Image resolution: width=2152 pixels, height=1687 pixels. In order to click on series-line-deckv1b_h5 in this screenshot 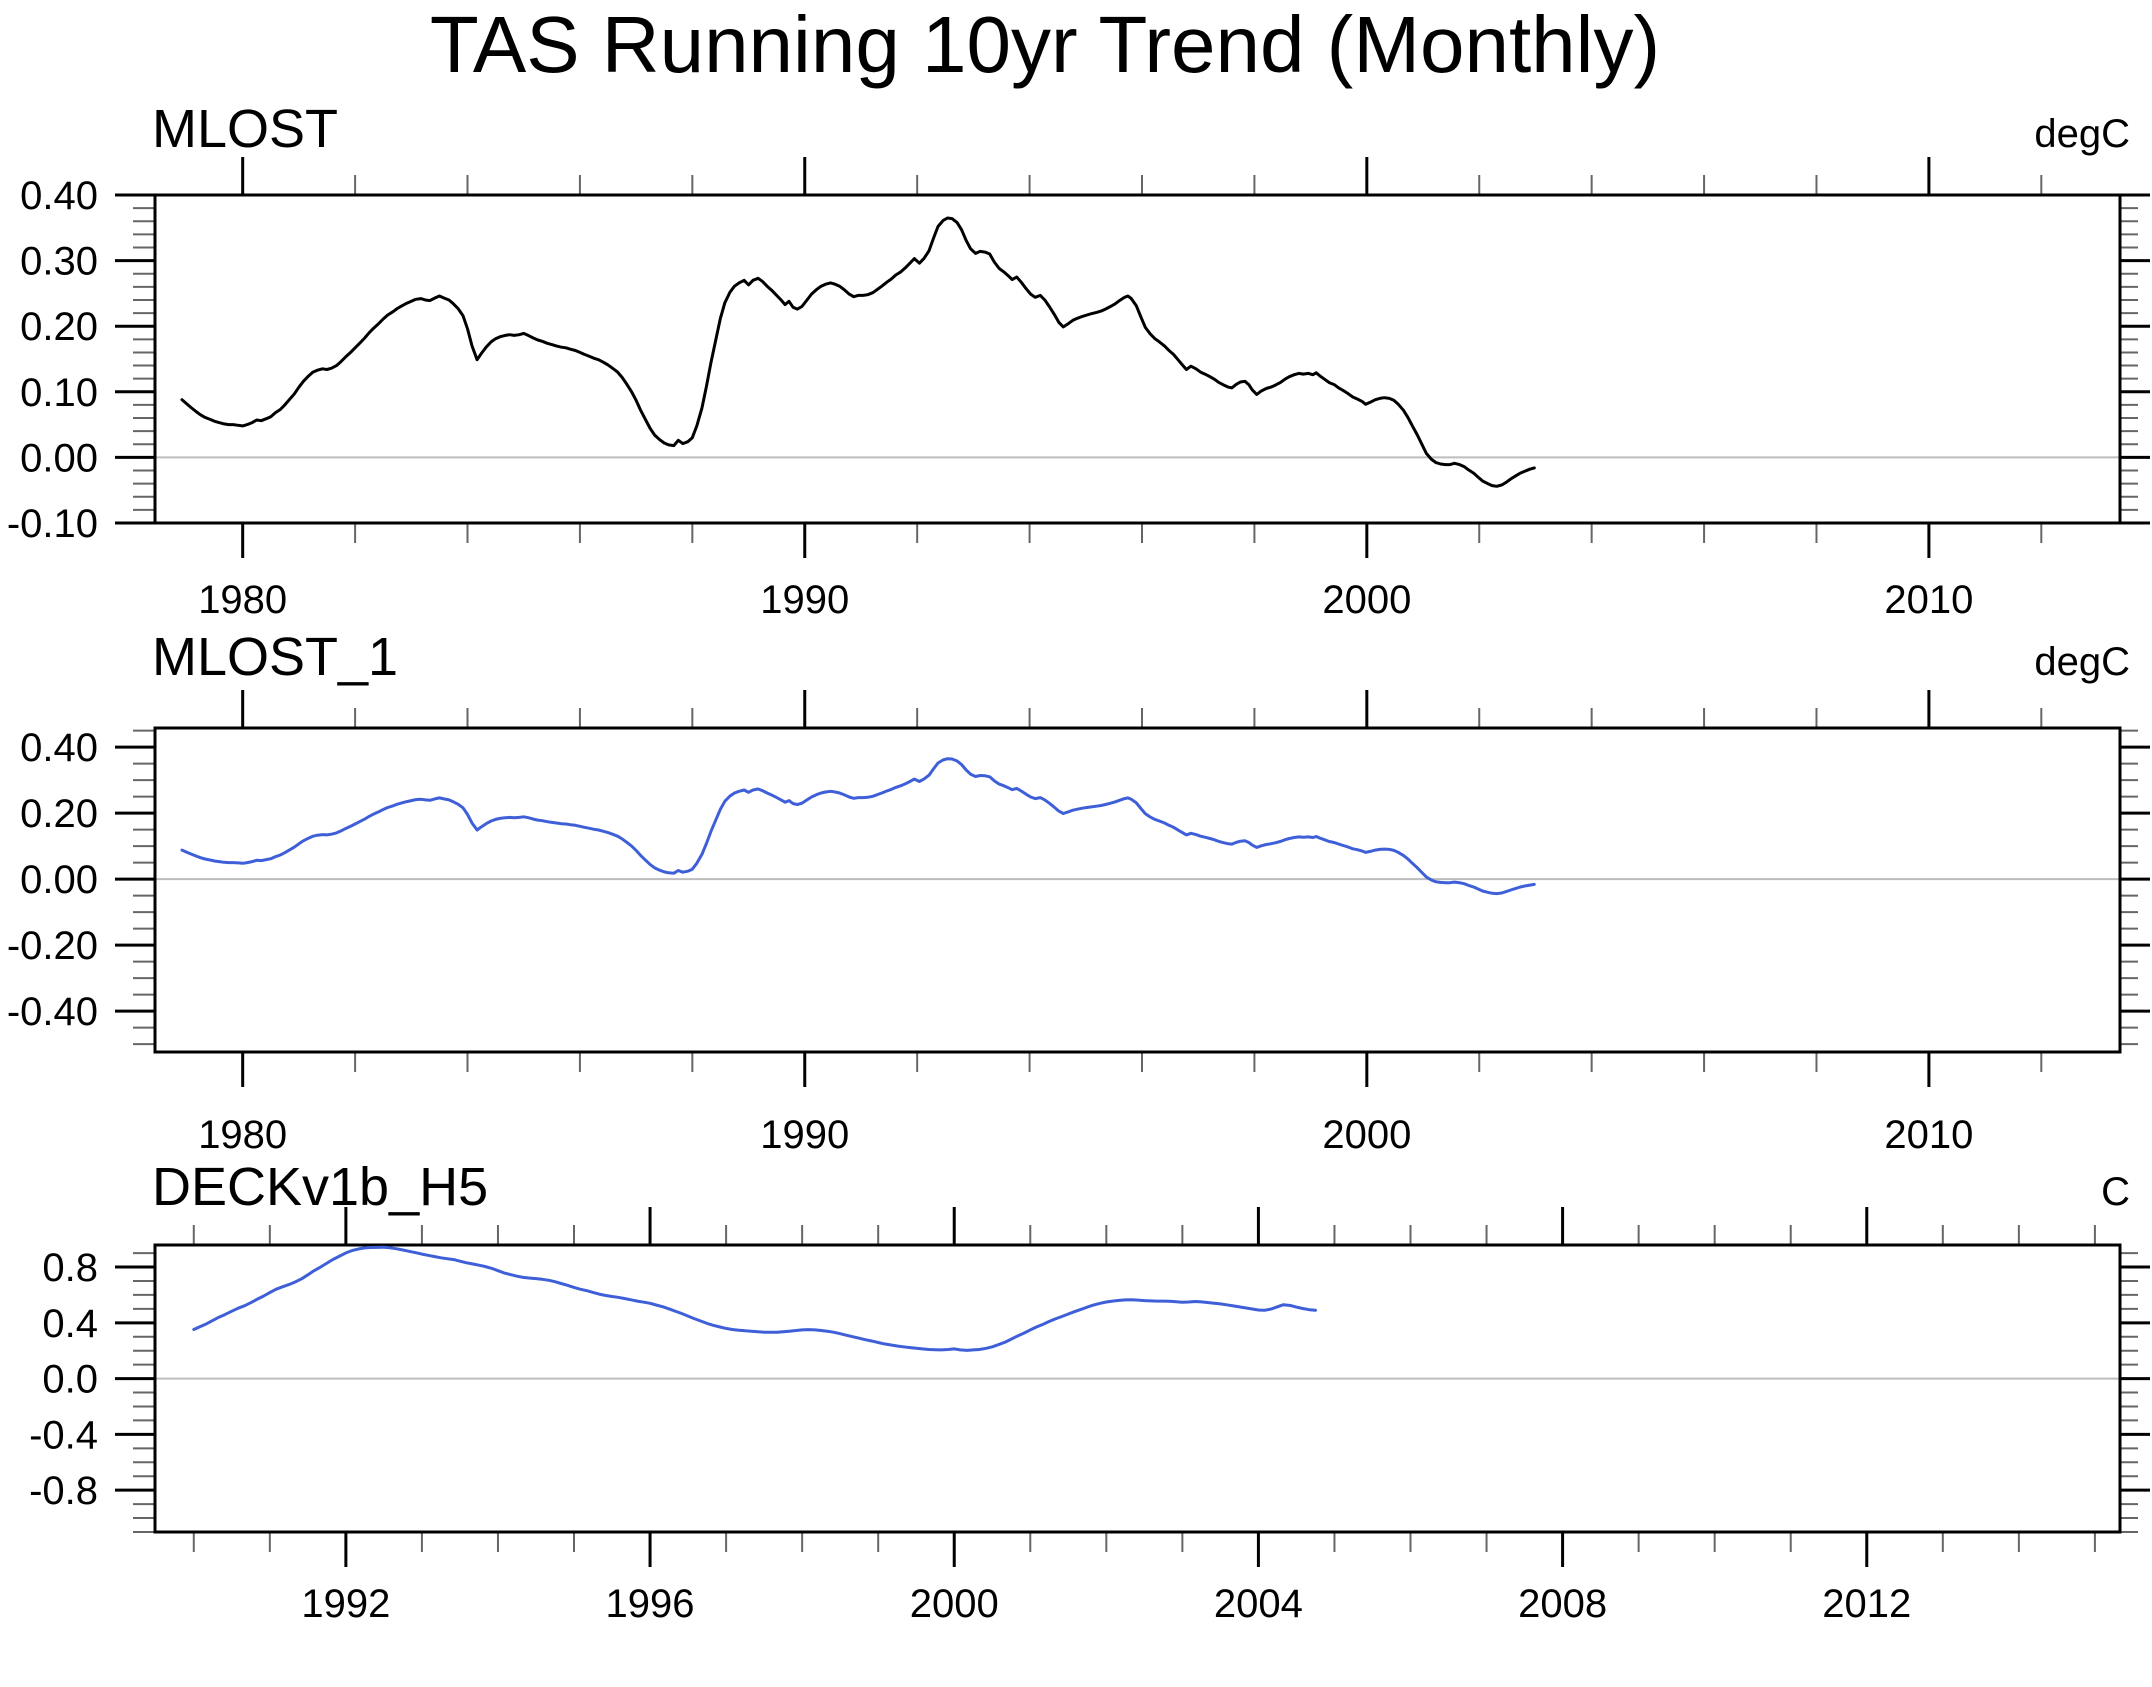, I will do `click(754, 1298)`.